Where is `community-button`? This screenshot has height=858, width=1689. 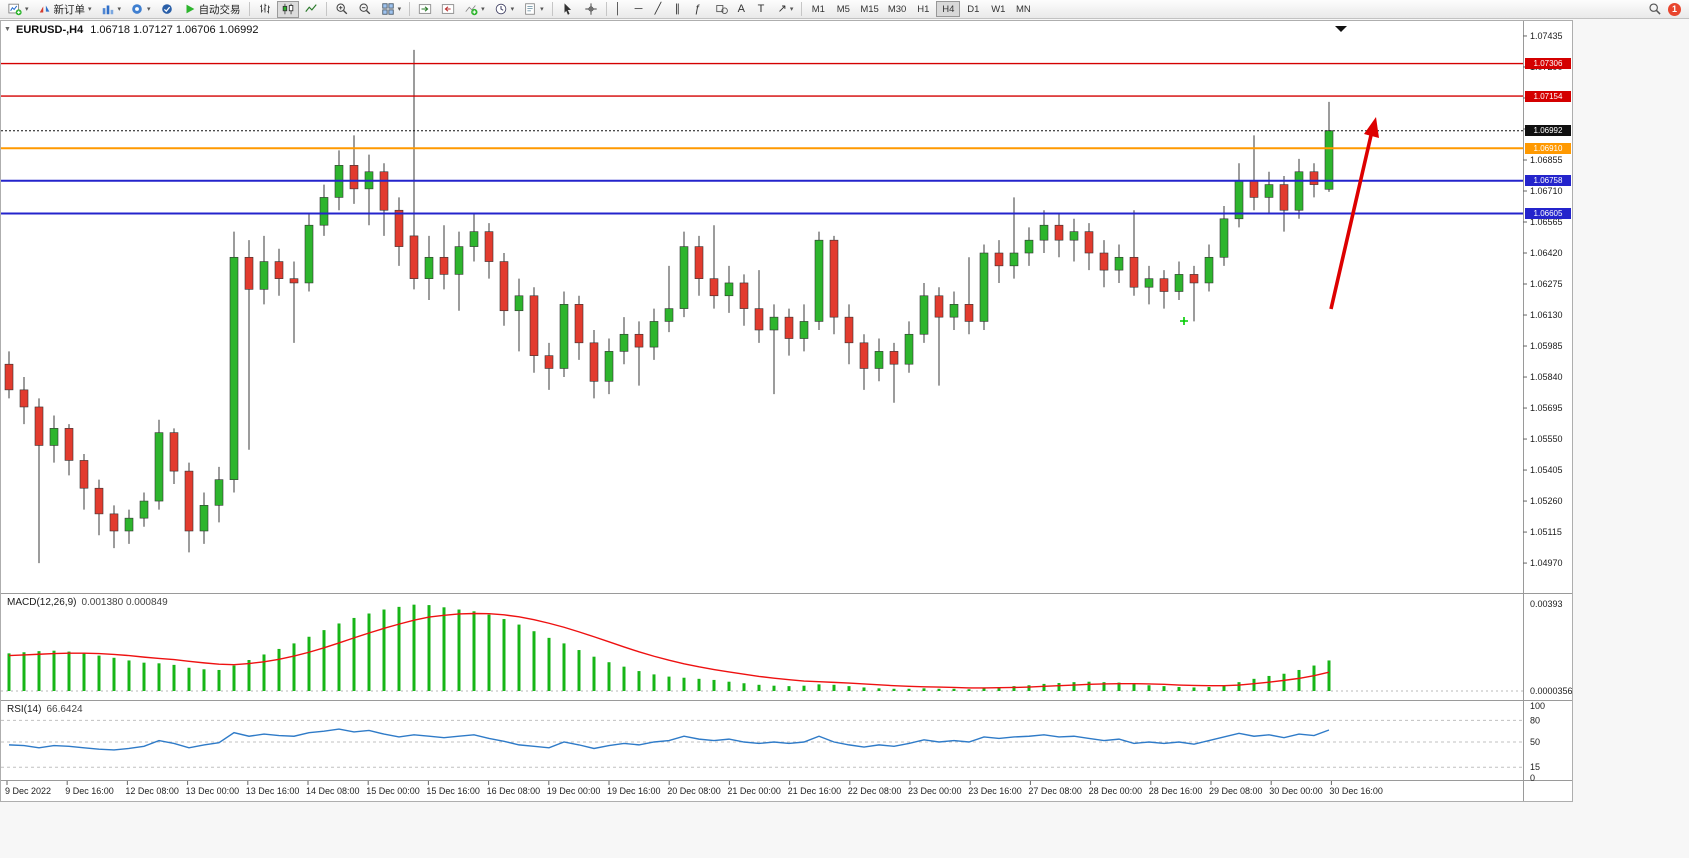
community-button is located at coordinates (167, 9).